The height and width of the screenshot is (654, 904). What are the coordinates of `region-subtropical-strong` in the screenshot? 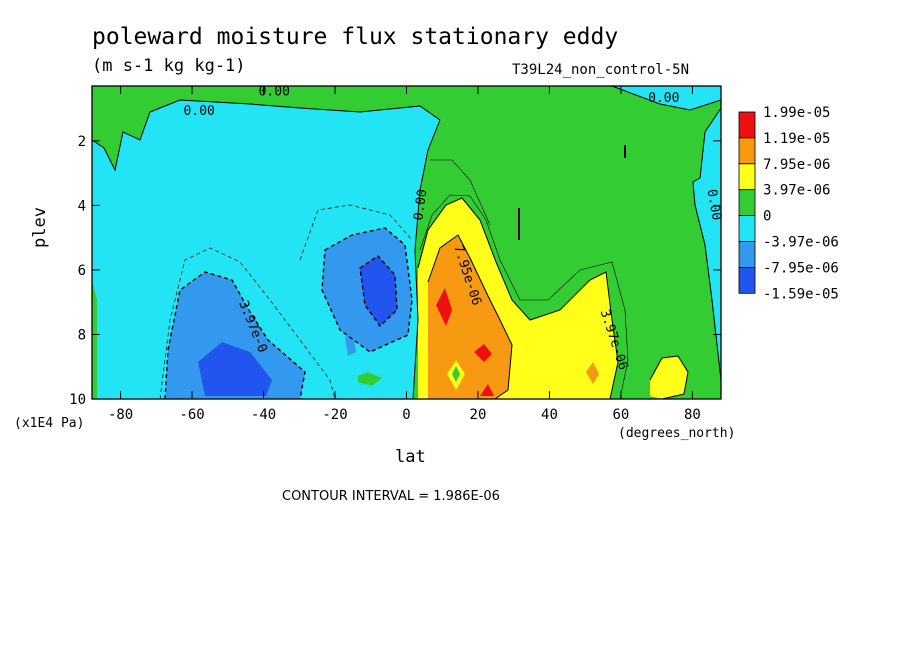 It's located at (470, 317).